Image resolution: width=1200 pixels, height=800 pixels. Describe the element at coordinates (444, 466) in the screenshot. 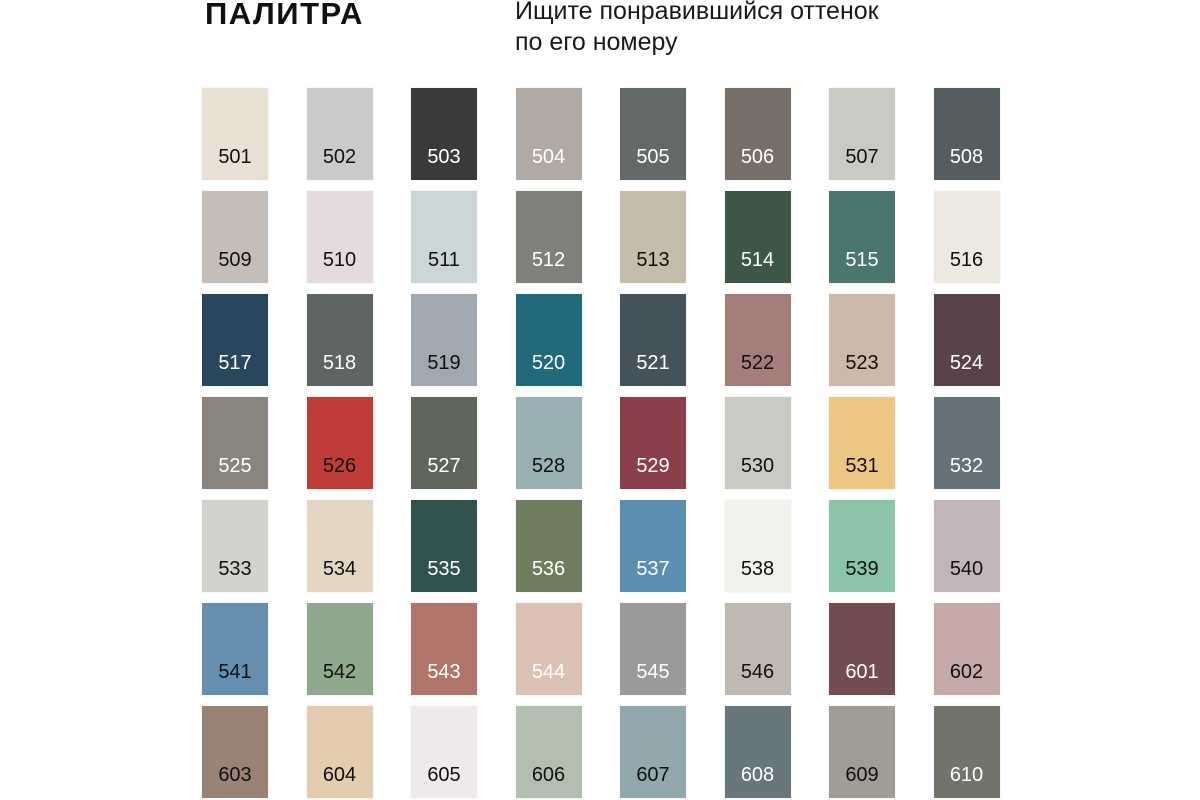

I see `swatch-number: 527` at that location.